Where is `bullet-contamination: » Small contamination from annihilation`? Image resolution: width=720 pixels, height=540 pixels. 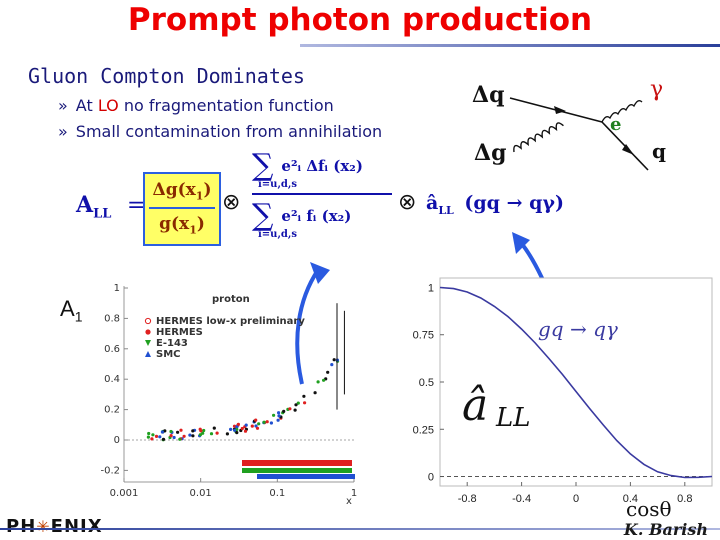 bullet-contamination: » Small contamination from annihilation is located at coordinates (220, 131).